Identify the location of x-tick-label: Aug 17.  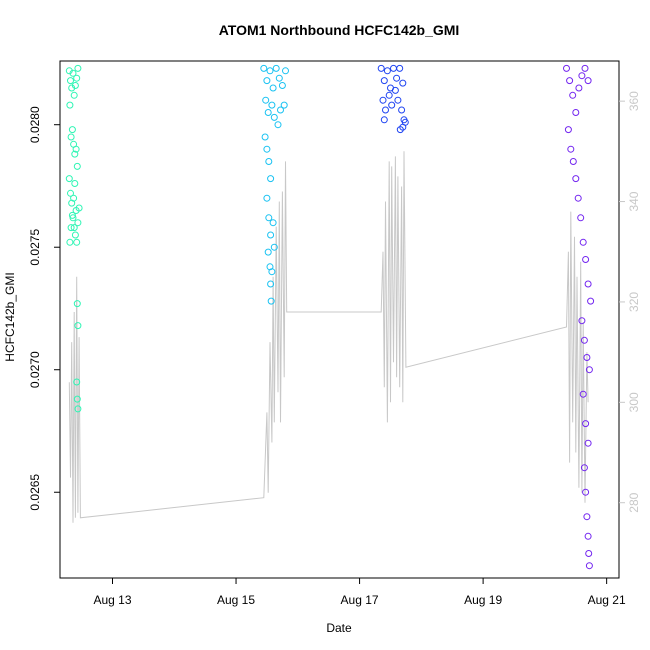
(360, 600).